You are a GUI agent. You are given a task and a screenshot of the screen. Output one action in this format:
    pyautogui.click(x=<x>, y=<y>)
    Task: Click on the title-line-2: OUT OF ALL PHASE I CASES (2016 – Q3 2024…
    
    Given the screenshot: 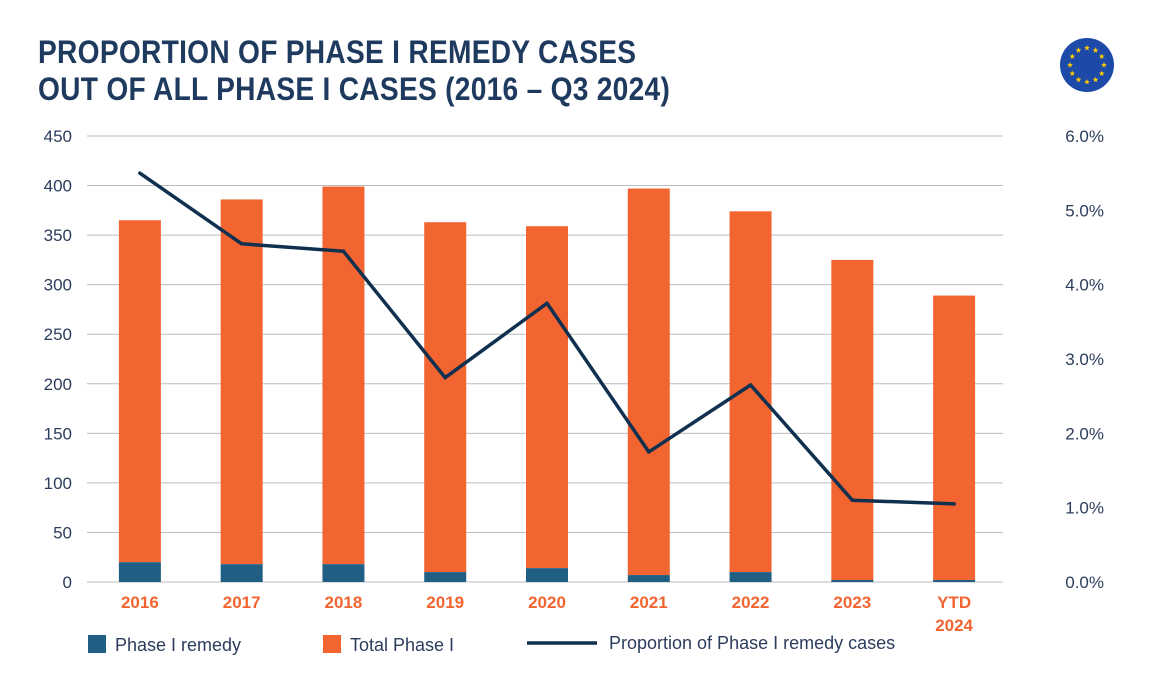 What is the action you would take?
    pyautogui.click(x=354, y=89)
    